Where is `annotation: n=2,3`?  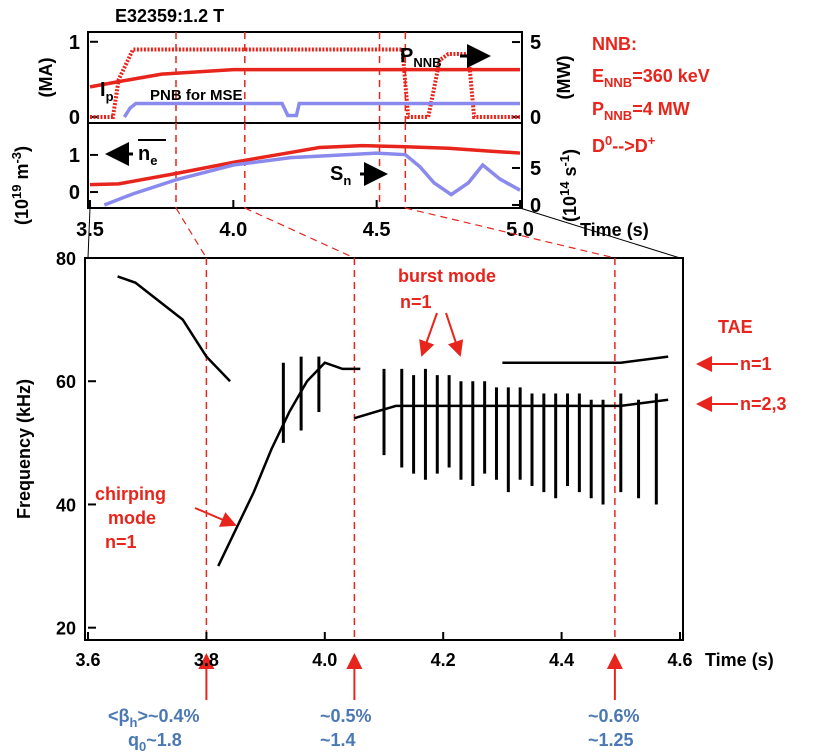
annotation: n=2,3 is located at coordinates (763, 404).